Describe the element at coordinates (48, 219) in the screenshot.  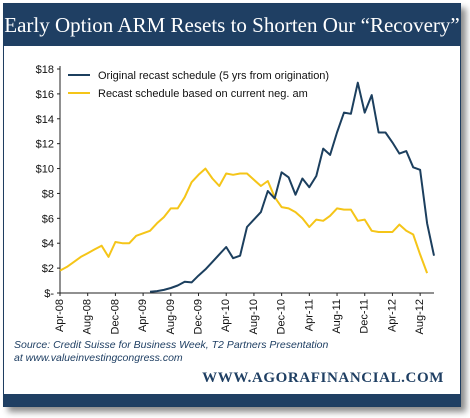
I see `y-tick-label: $6` at that location.